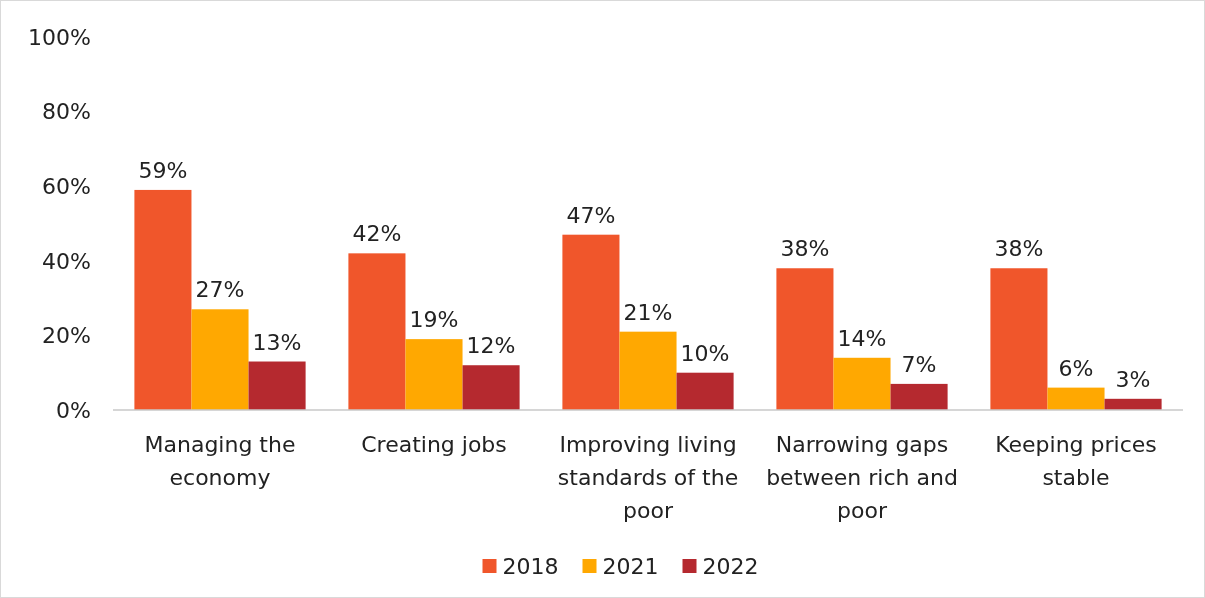 The height and width of the screenshot is (598, 1205). Describe the element at coordinates (705, 353) in the screenshot. I see `data-label: 10%` at that location.